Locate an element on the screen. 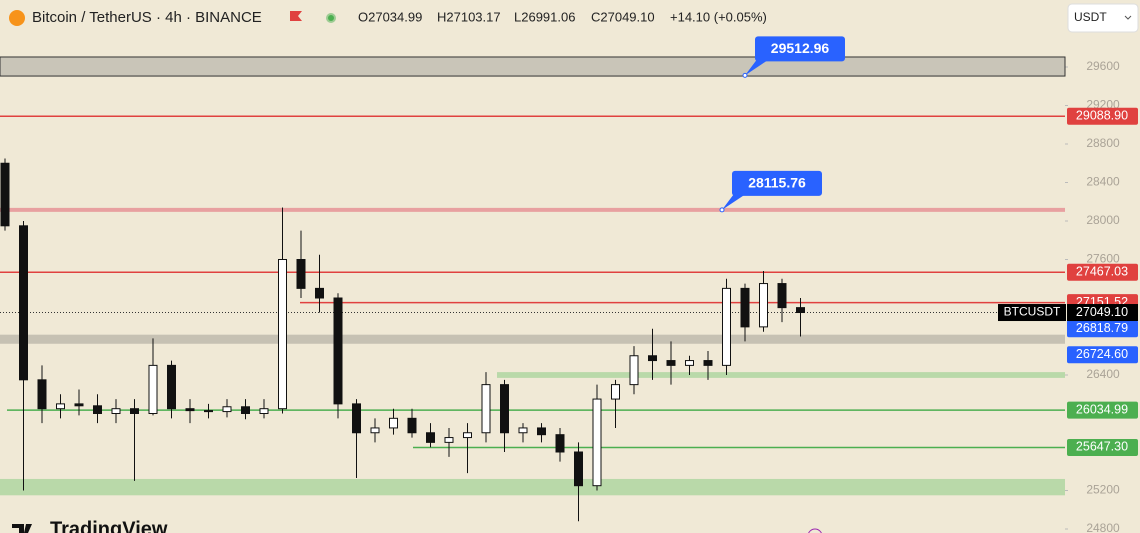  price-name: BTCUSDT is located at coordinates (1032, 312).